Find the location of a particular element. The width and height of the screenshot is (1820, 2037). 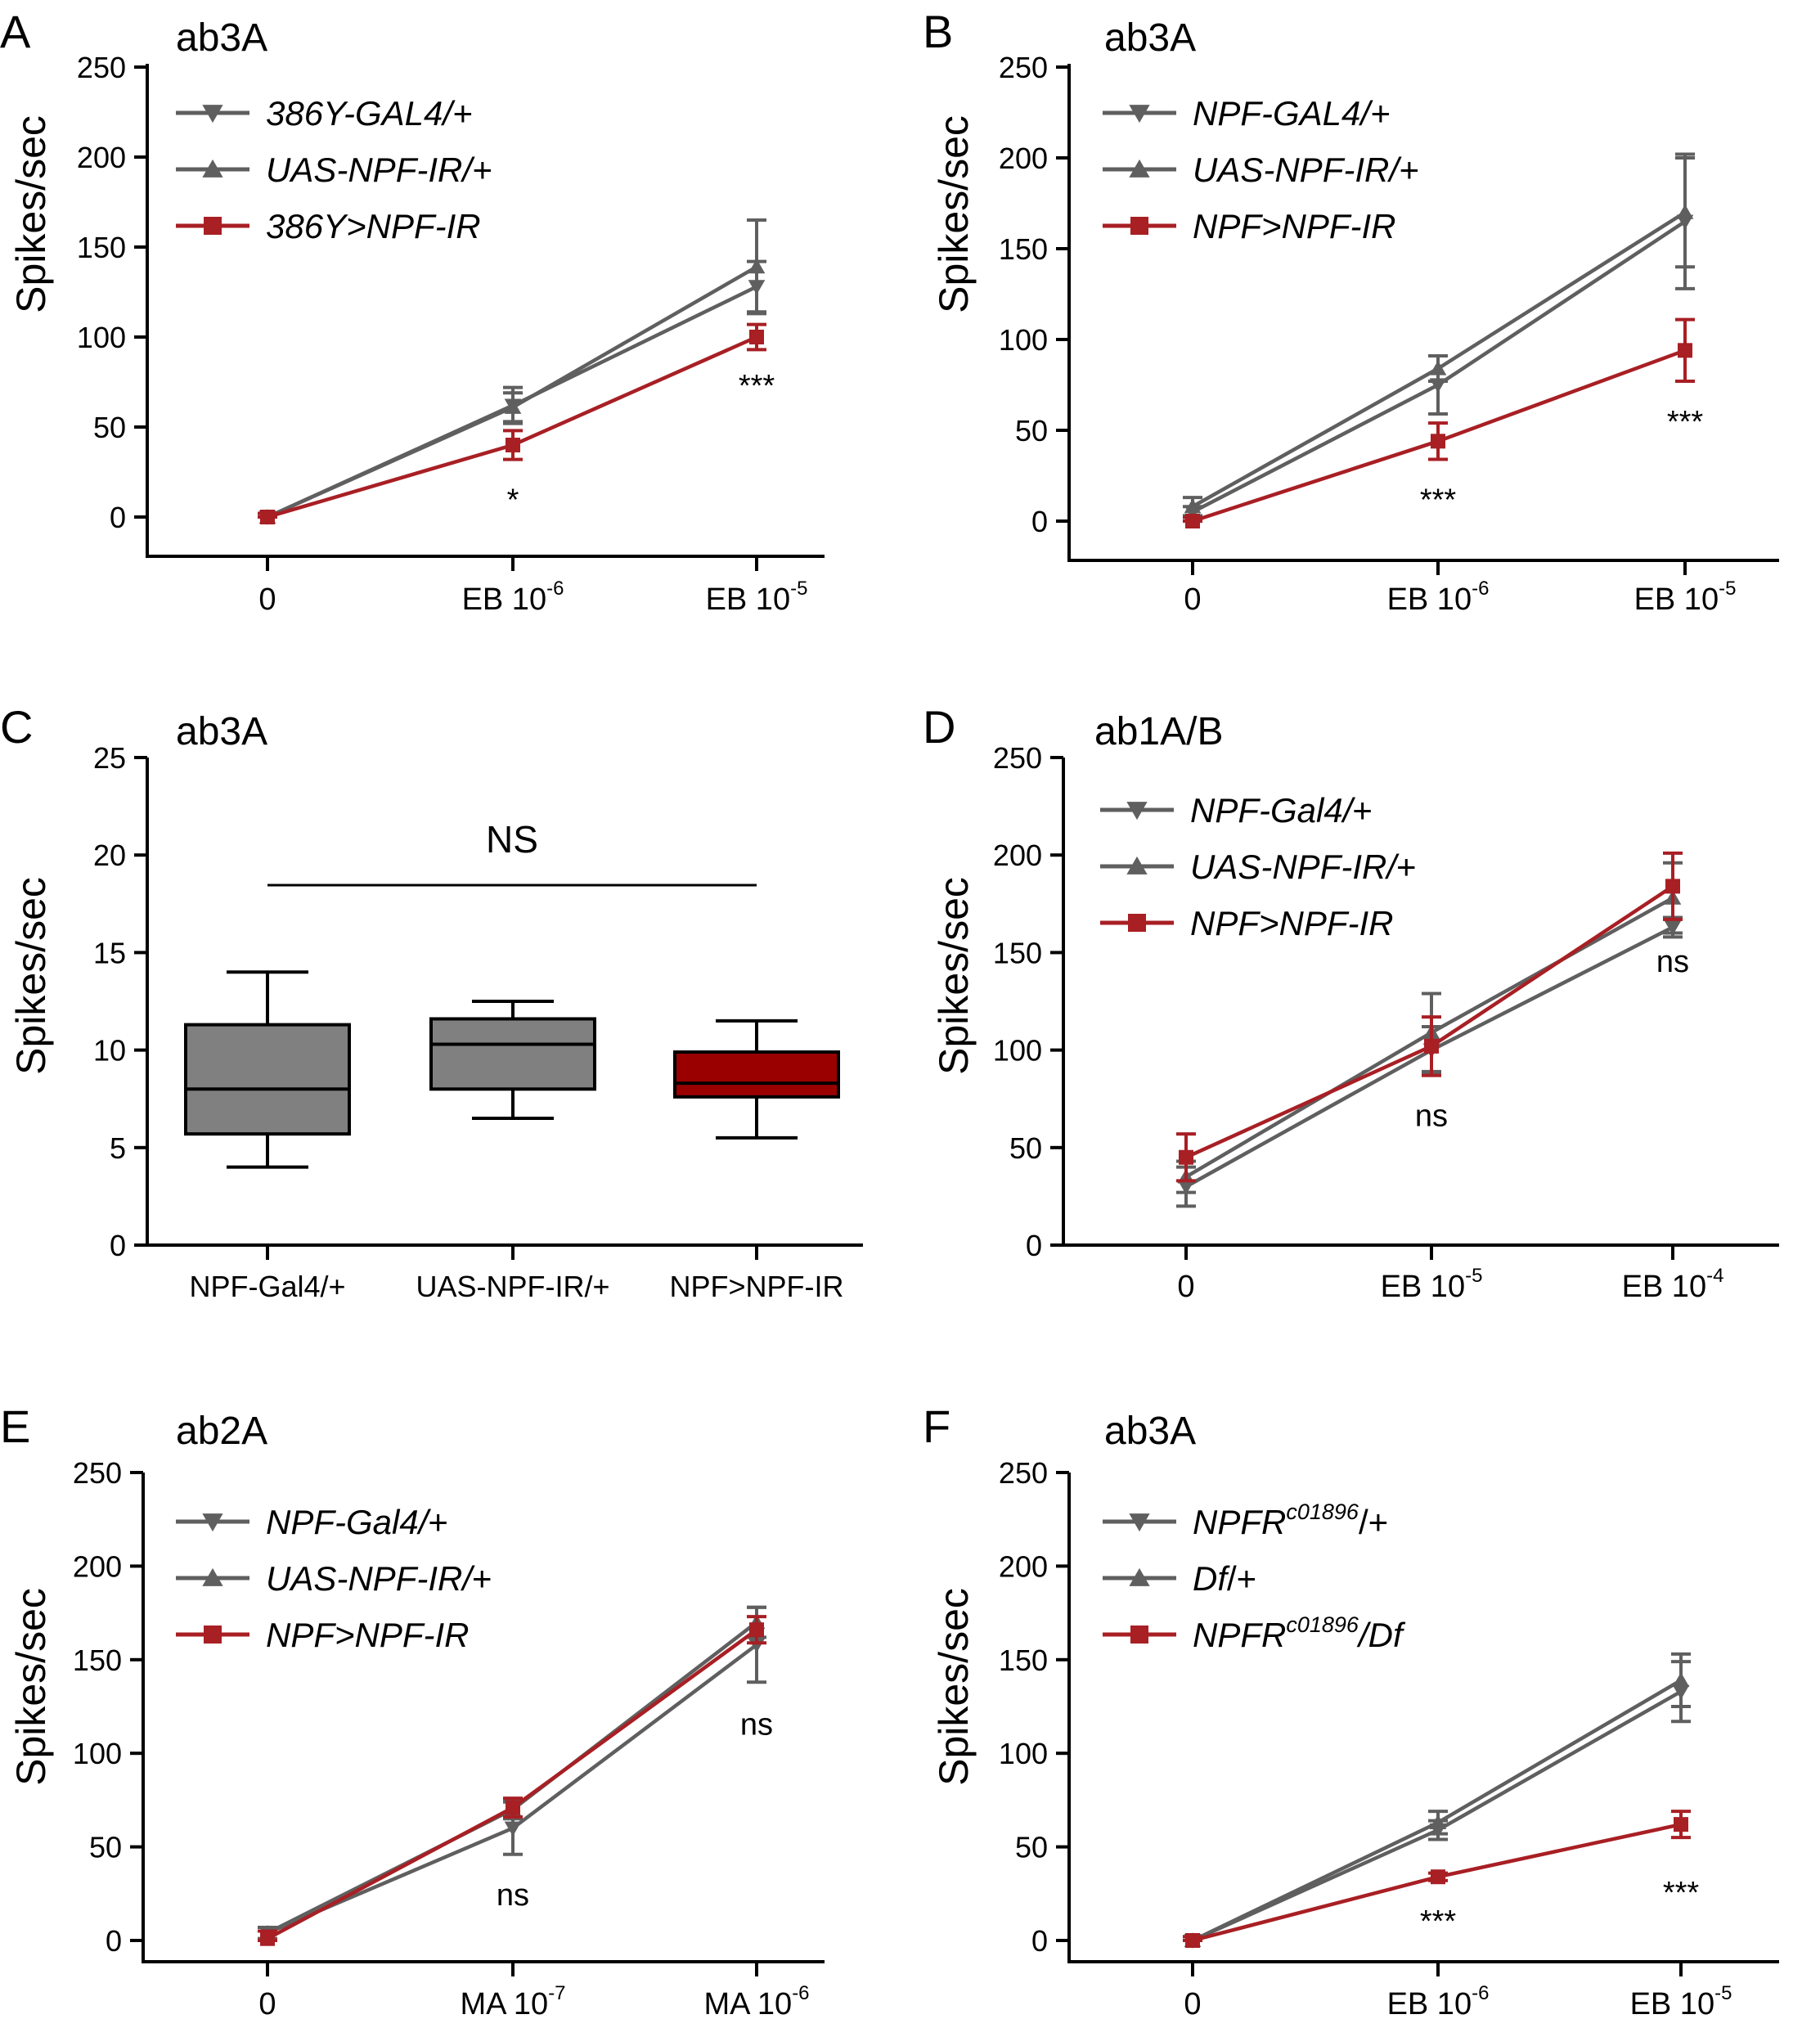

legend-label: NPF>NPF-IR is located at coordinates (1292, 923).